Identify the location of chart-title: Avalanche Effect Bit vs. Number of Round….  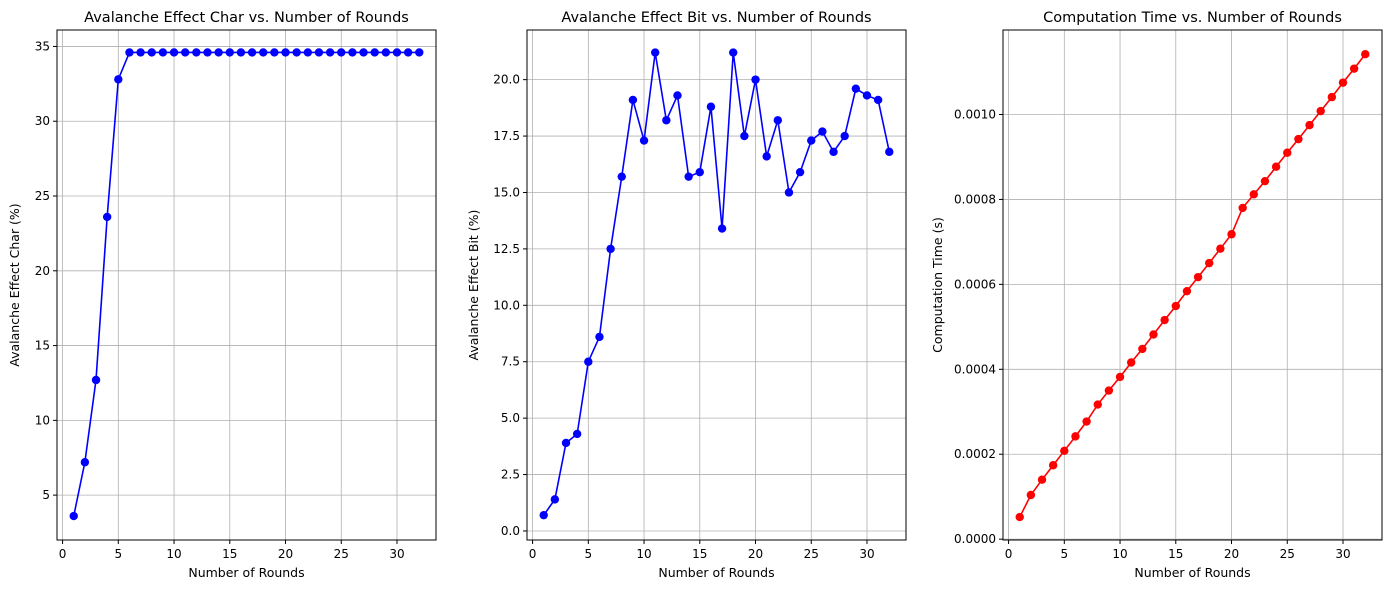
(716, 18).